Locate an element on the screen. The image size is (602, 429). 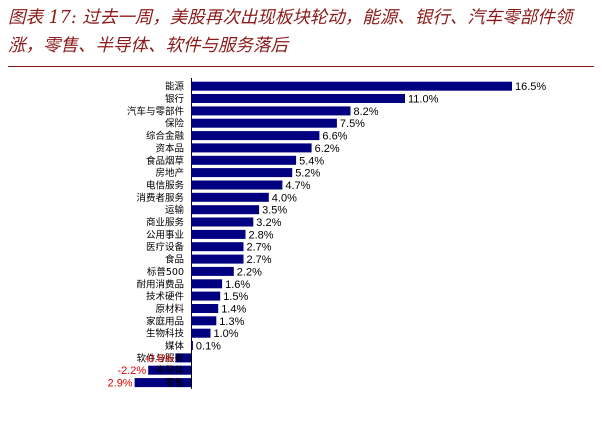
value-label: 1.4% is located at coordinates (233, 310).